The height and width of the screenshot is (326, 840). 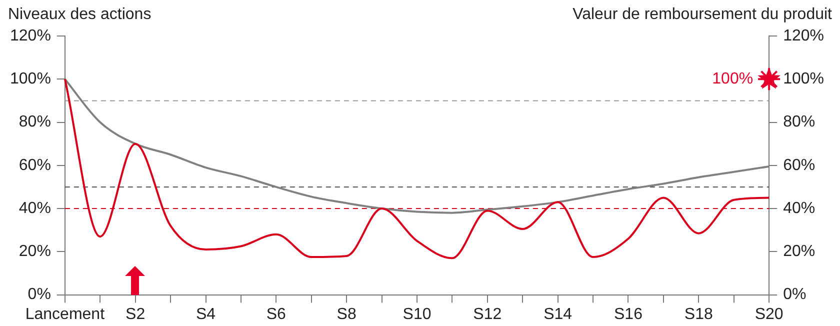 I want to click on y2-tick-label: 120%, so click(x=803, y=35).